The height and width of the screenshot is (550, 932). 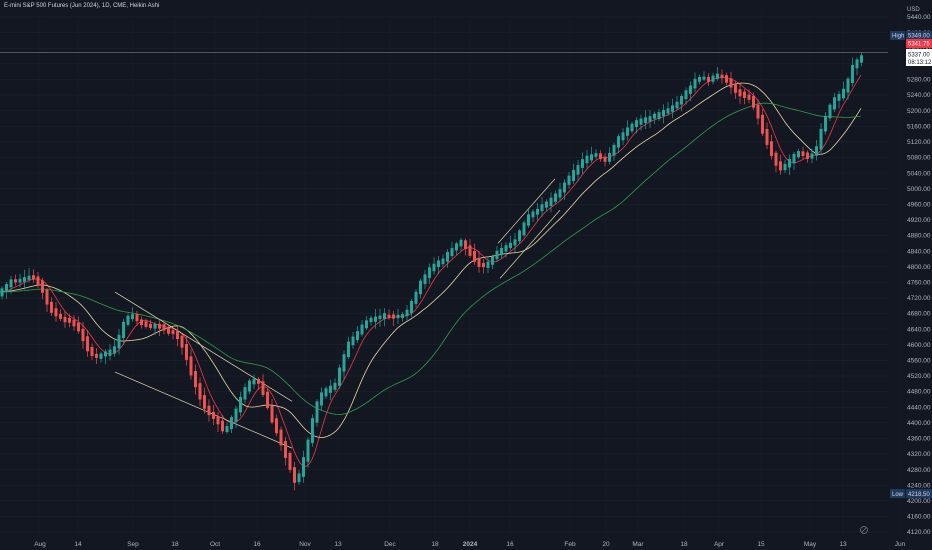 What do you see at coordinates (919, 220) in the screenshot?
I see `y-tick-label: 4920.00` at bounding box center [919, 220].